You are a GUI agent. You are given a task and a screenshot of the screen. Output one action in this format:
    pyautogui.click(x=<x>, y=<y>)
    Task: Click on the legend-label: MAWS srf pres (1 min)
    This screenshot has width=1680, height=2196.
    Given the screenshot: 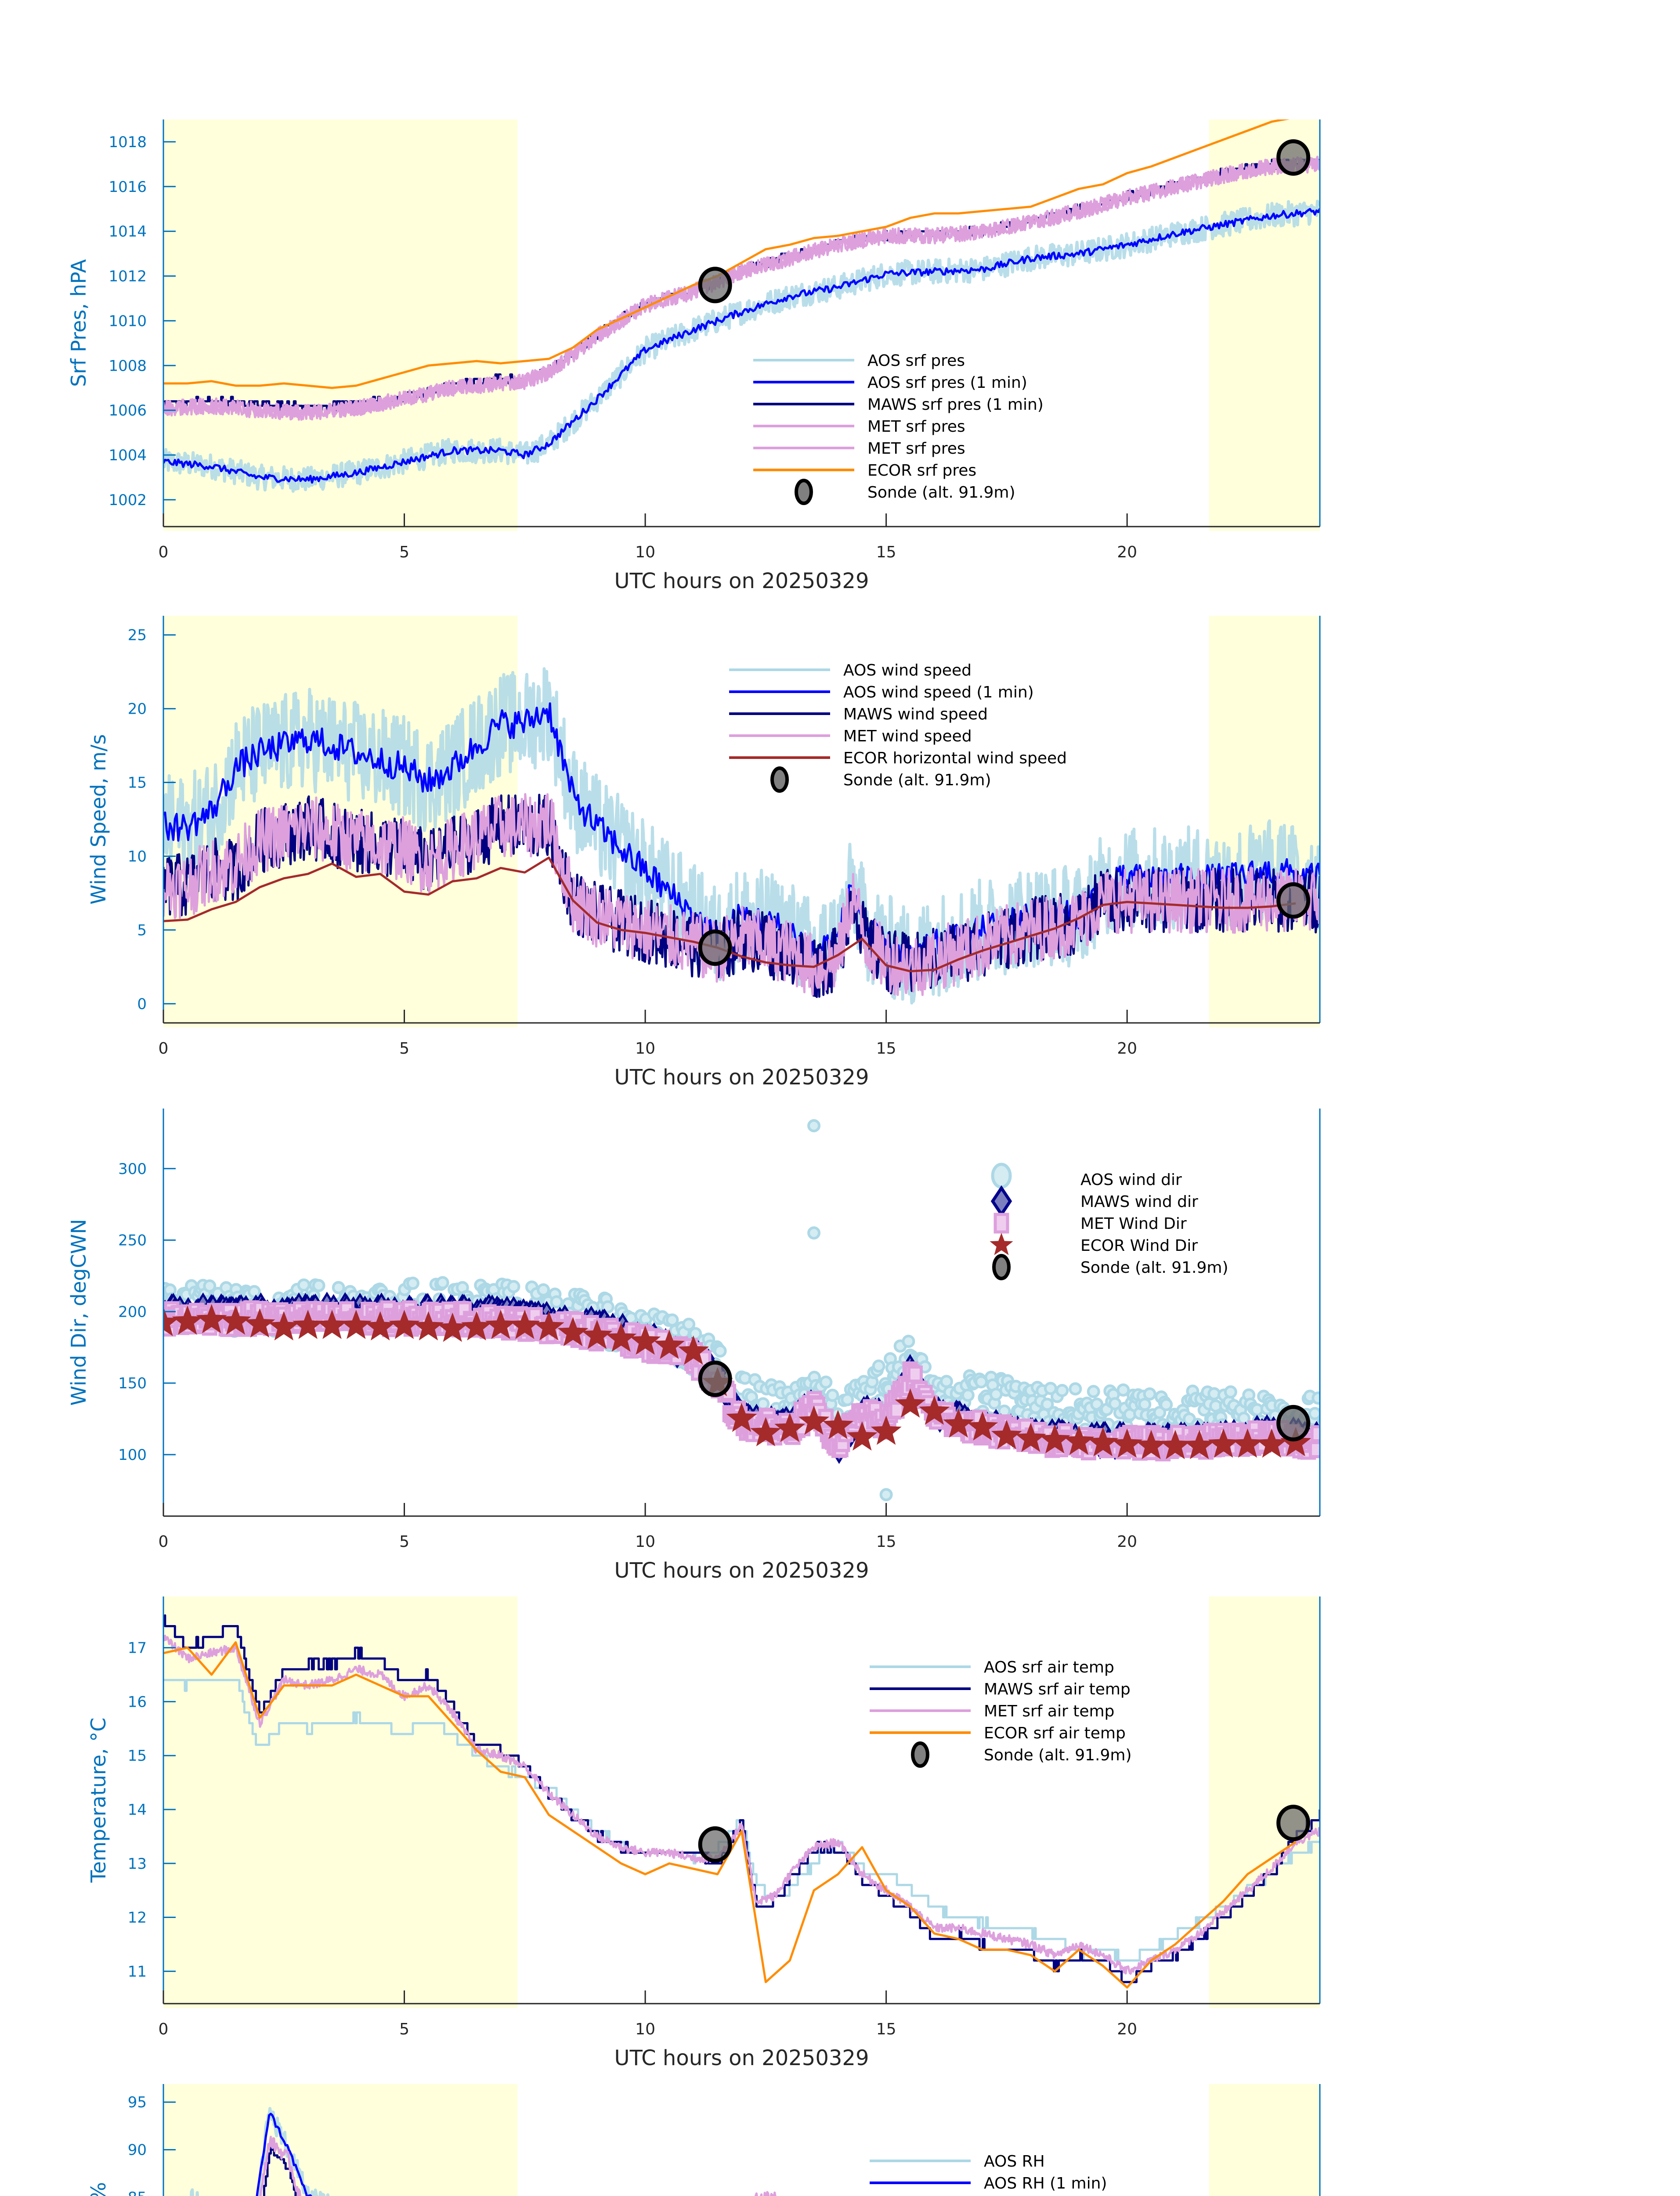 What is the action you would take?
    pyautogui.click(x=955, y=405)
    